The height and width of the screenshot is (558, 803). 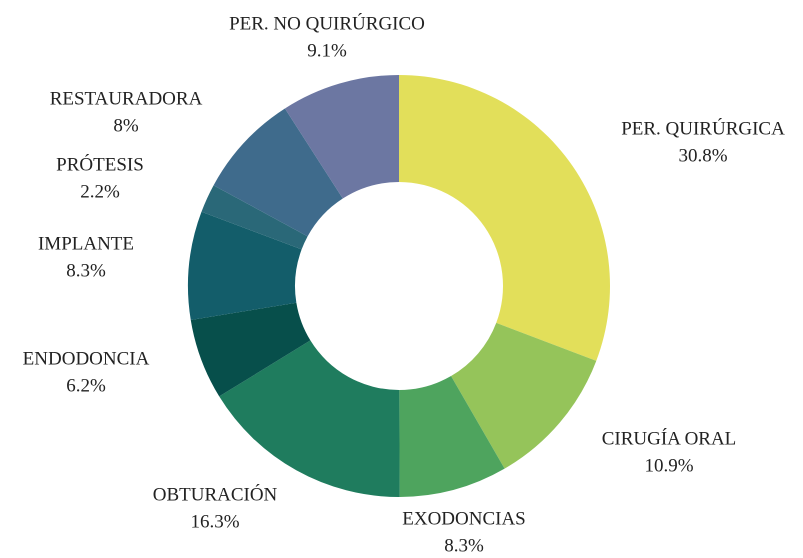 I want to click on slice-label: OBTURACIÓN, so click(x=215, y=494).